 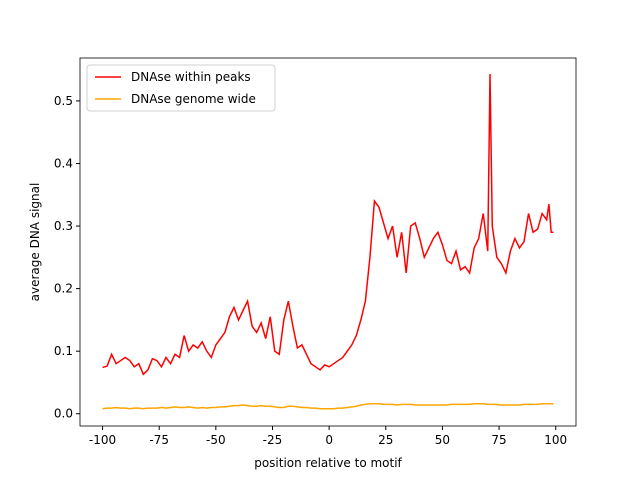 What do you see at coordinates (63, 101) in the screenshot?
I see `y-tick-label: 0.5` at bounding box center [63, 101].